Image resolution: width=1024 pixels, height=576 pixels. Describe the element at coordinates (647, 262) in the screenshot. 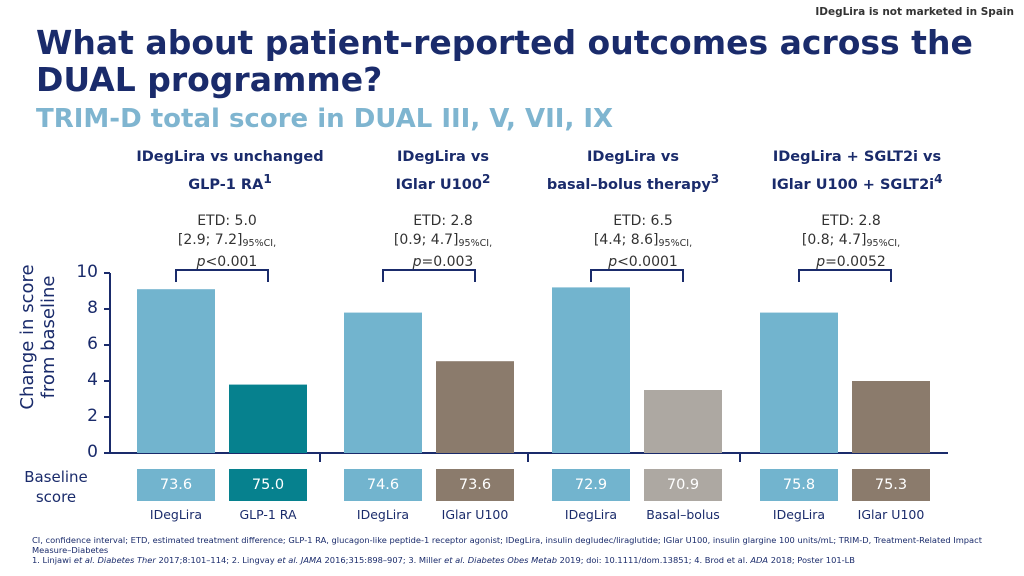

I see `etd-p-value: <0.0001` at that location.